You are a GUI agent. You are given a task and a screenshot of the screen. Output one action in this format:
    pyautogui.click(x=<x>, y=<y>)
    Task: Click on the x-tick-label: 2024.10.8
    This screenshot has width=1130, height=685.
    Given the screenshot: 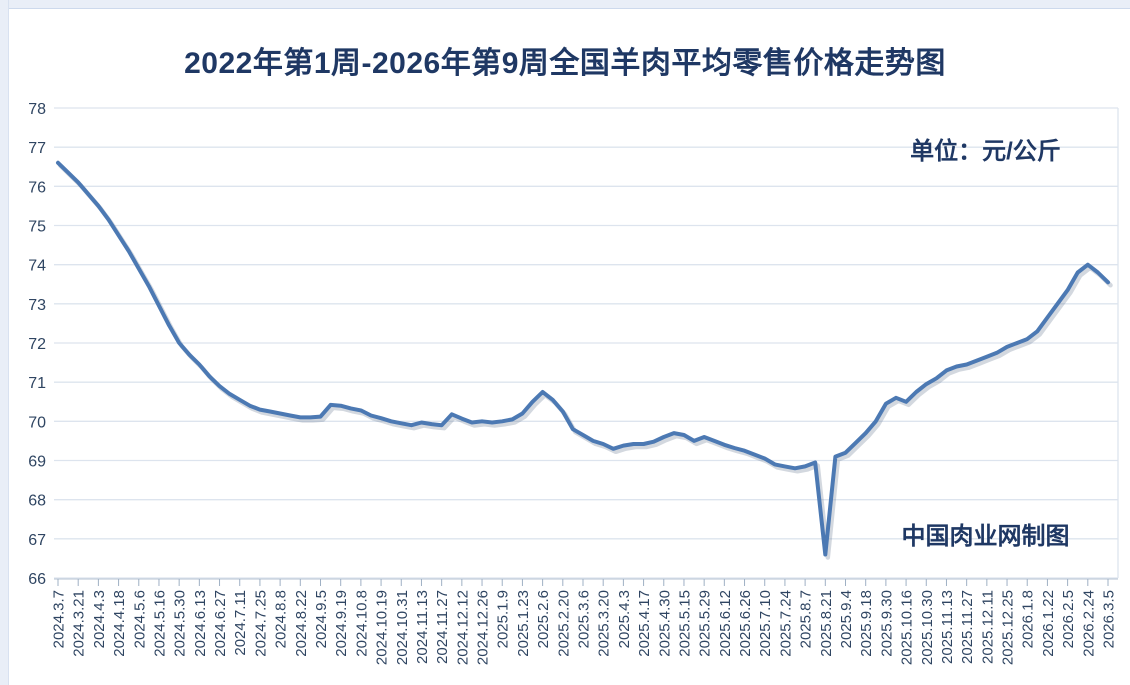 What is the action you would take?
    pyautogui.click(x=361, y=623)
    